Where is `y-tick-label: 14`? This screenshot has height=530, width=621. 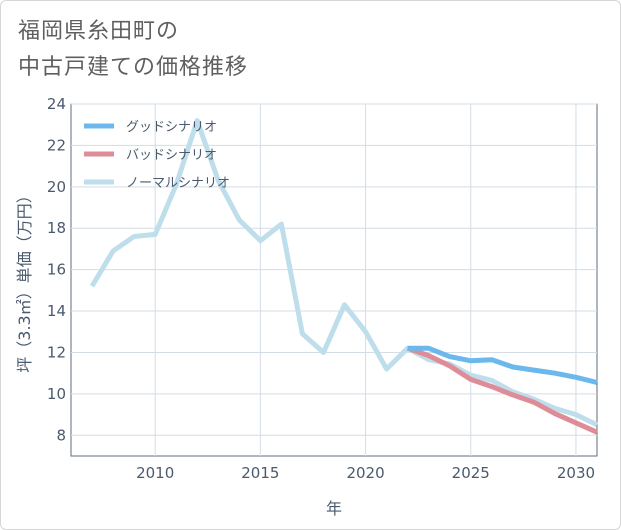
y-tick-label: 14 is located at coordinates (56, 311).